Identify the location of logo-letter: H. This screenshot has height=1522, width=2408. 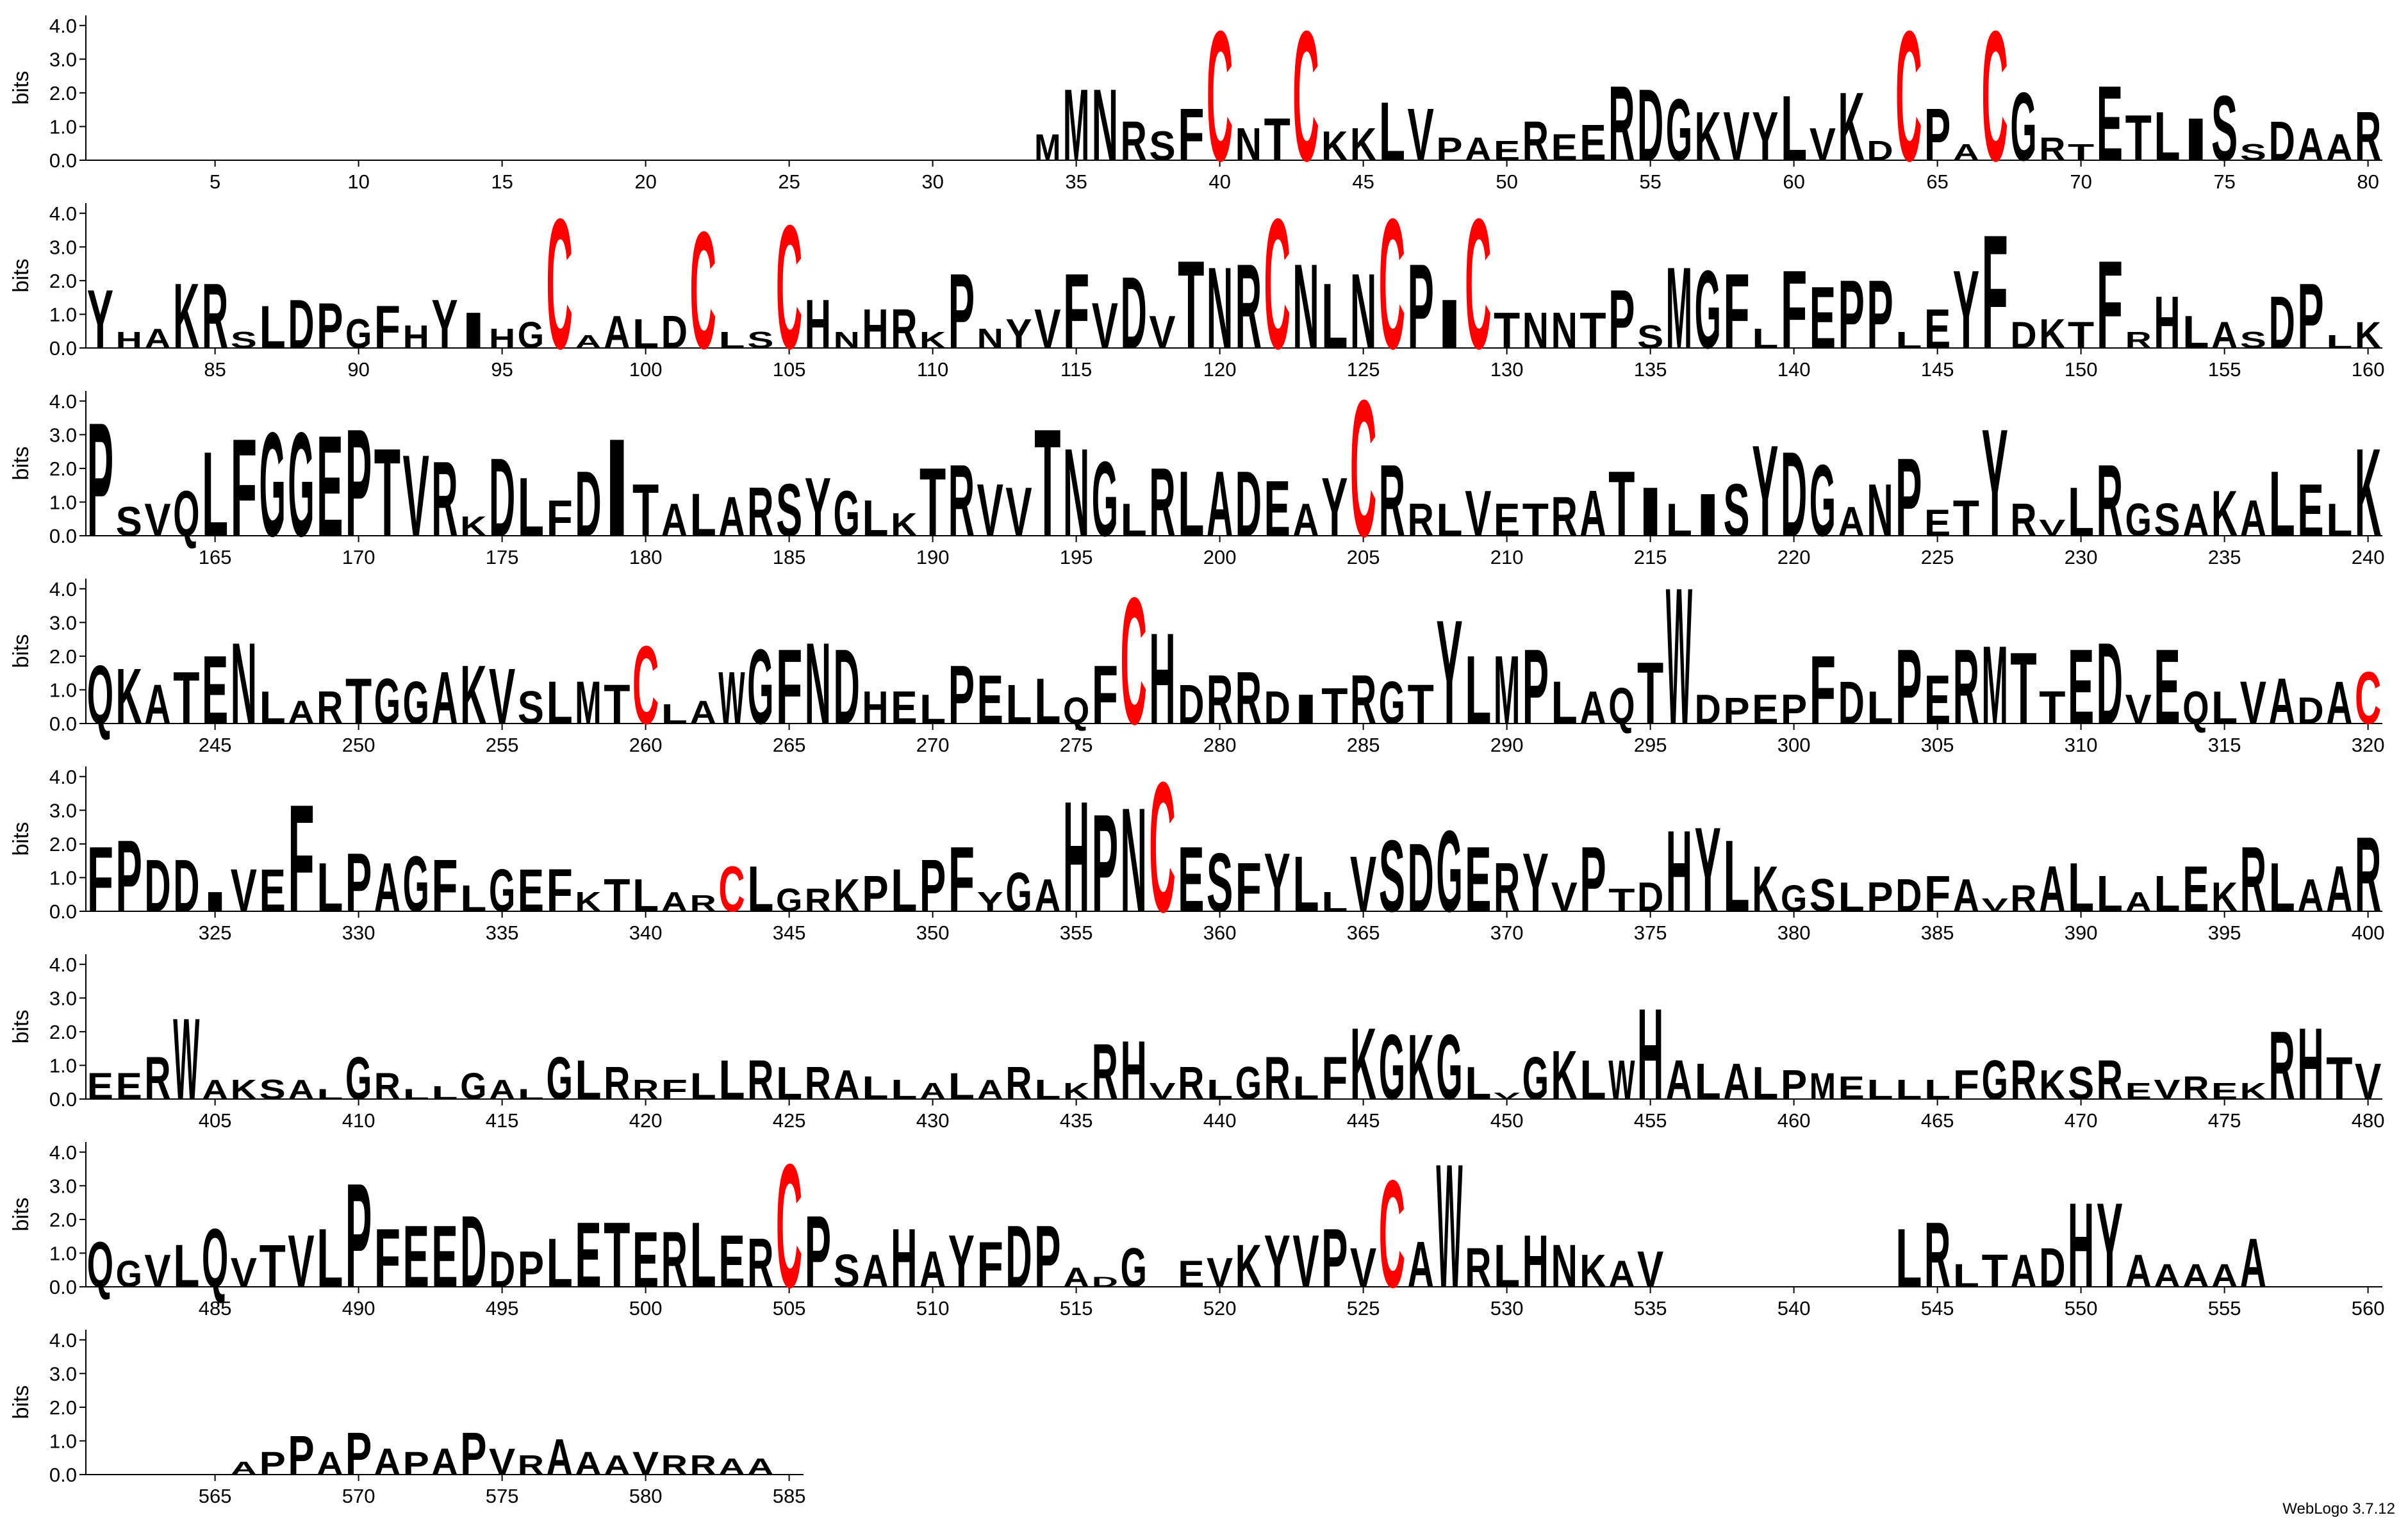
(502, 339).